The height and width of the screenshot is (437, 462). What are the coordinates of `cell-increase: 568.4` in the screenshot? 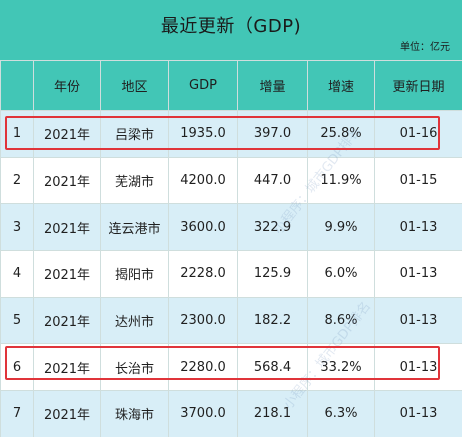 It's located at (272, 367).